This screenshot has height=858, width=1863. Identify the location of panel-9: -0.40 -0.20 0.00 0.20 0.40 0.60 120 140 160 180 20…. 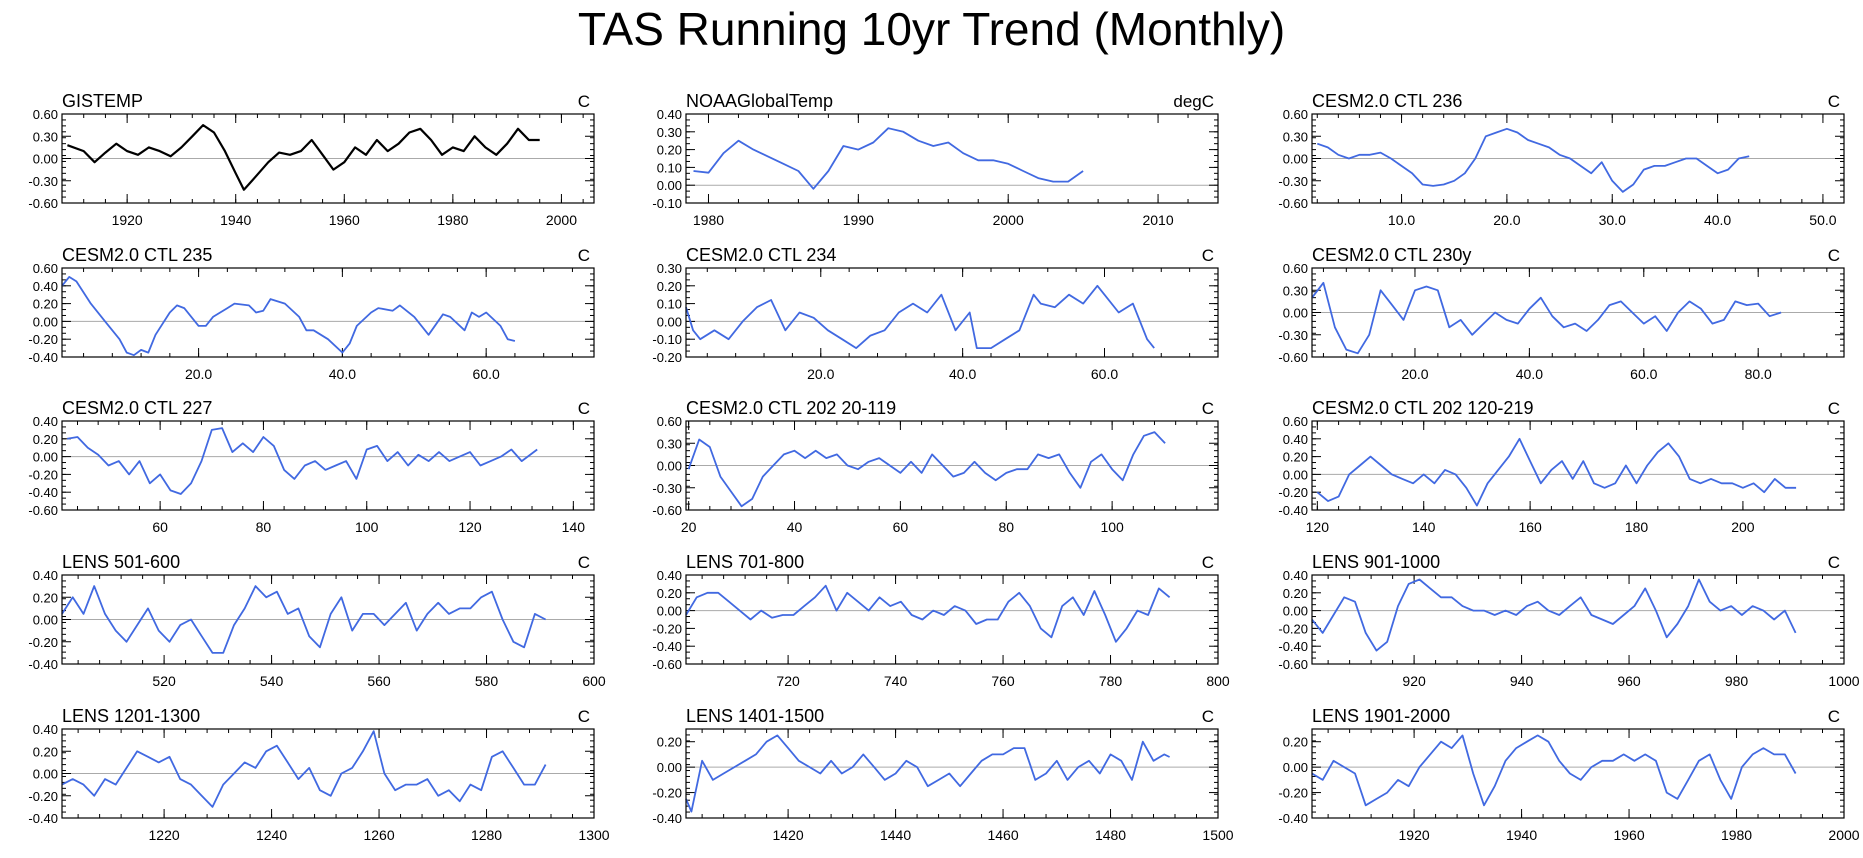
(1561, 466).